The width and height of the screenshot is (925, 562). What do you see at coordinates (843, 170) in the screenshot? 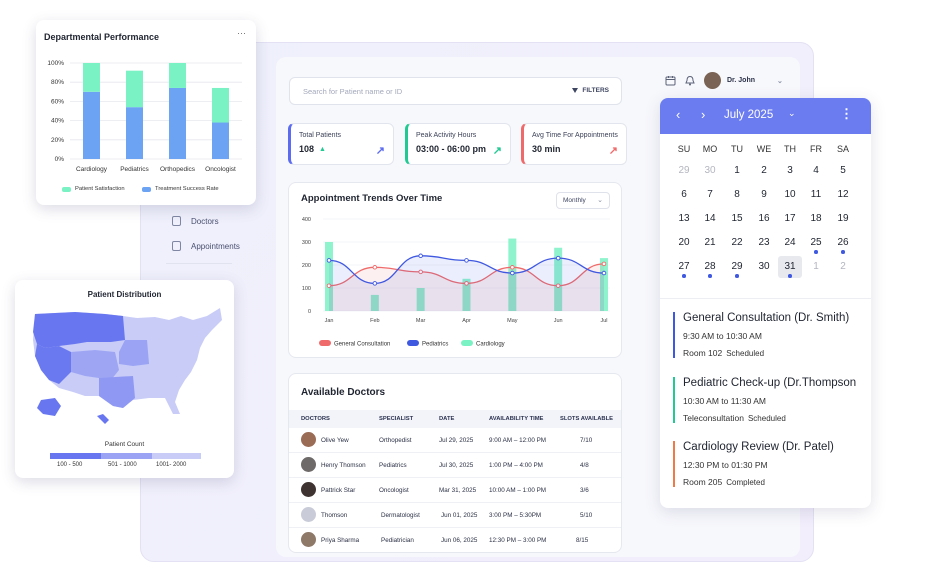
I see `calendar-day: 5` at bounding box center [843, 170].